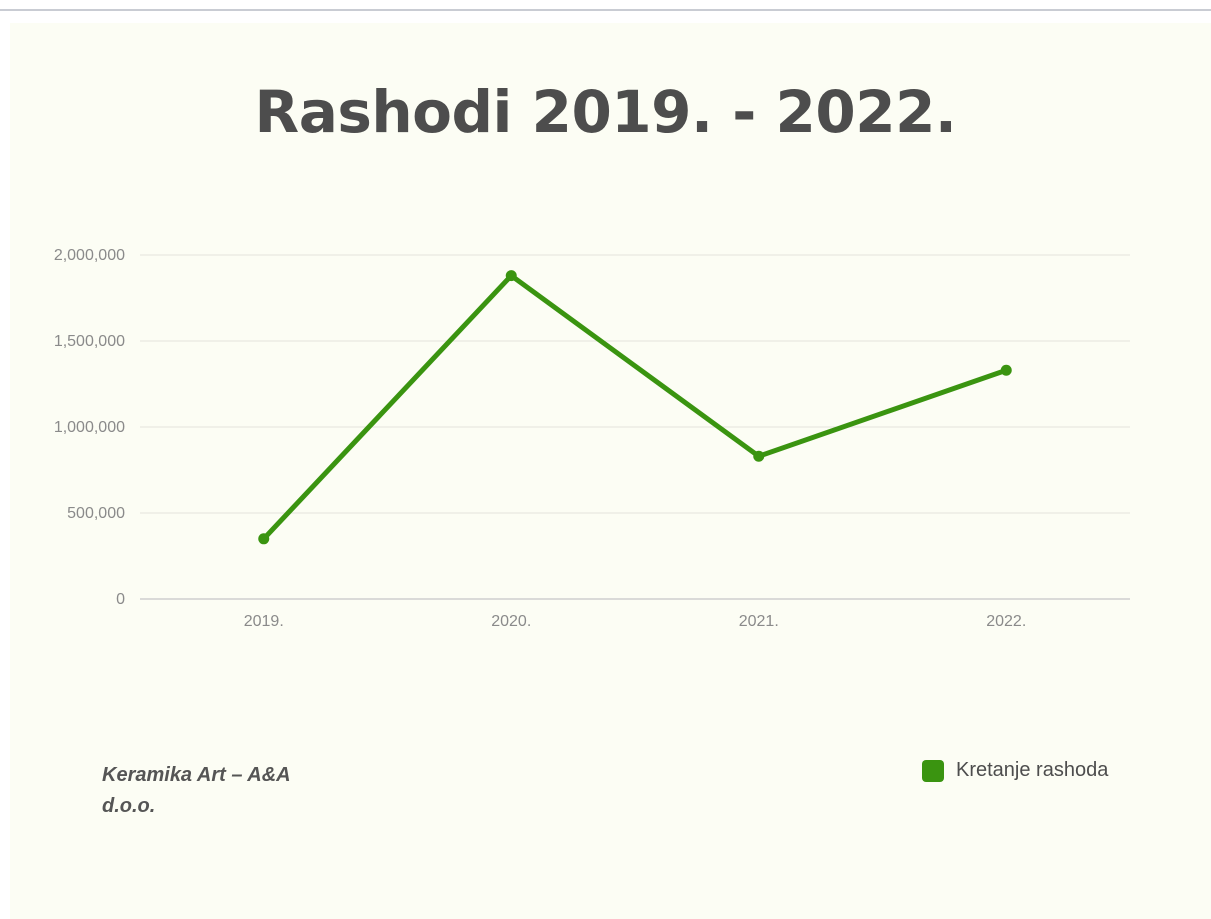  Describe the element at coordinates (120, 599) in the screenshot. I see `y-tick-label: 0` at that location.